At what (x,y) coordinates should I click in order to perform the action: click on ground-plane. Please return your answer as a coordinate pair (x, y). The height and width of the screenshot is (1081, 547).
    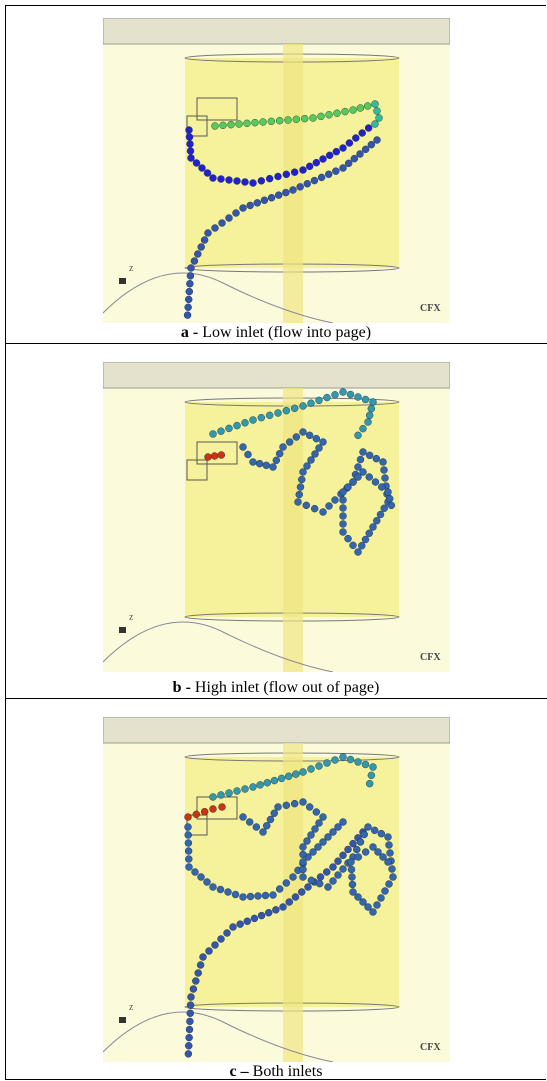
    Looking at the image, I should click on (276, 375).